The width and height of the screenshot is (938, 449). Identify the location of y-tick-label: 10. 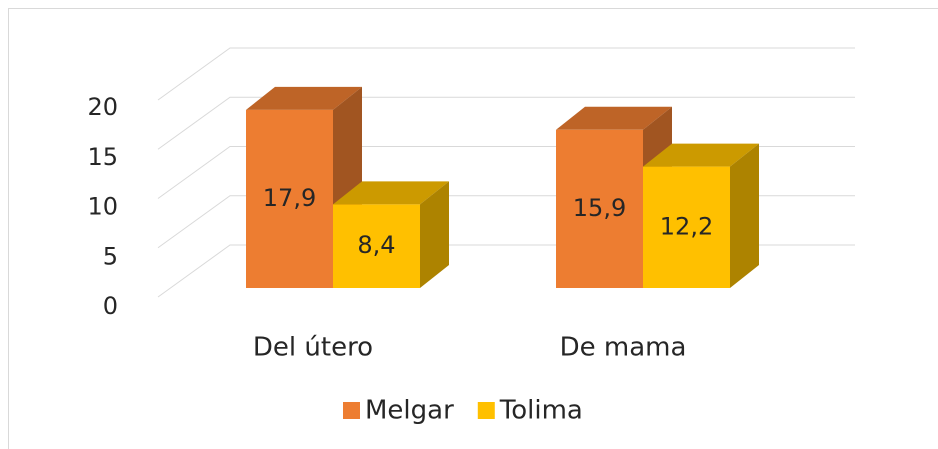
(102, 207).